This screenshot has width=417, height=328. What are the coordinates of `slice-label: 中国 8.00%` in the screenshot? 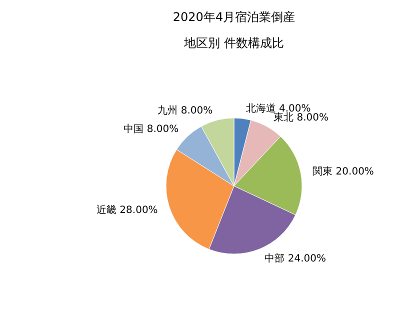 It's located at (151, 129).